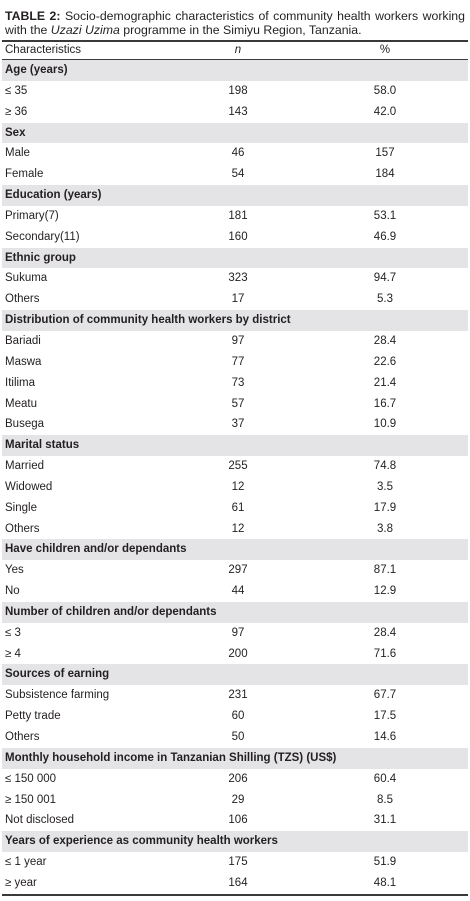 The width and height of the screenshot is (470, 901). What do you see at coordinates (25, 424) in the screenshot?
I see `row-label: Busega` at bounding box center [25, 424].